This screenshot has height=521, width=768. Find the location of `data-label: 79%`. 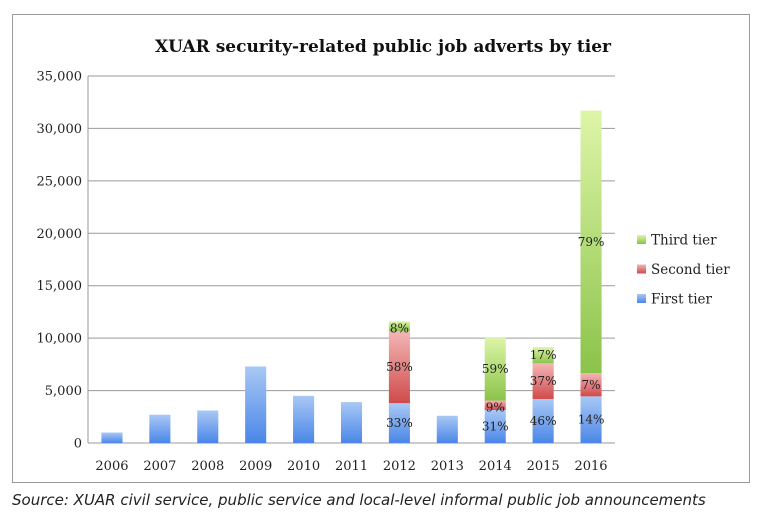

data-label: 79% is located at coordinates (591, 242).